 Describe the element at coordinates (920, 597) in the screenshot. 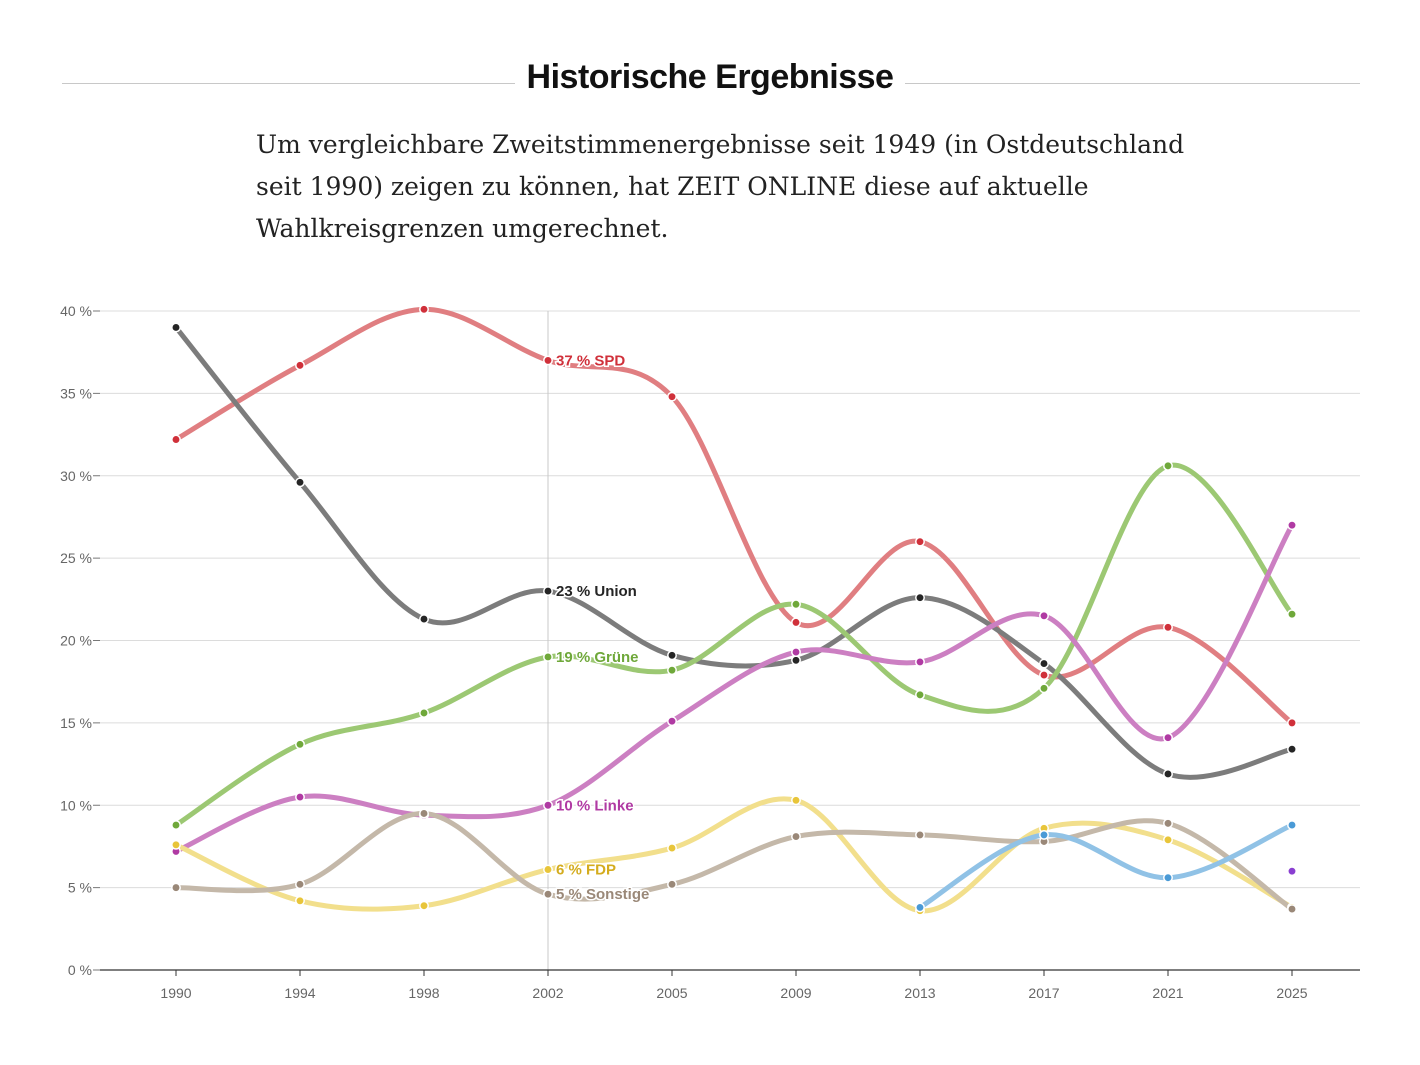

I see `data-point-union-2013` at that location.